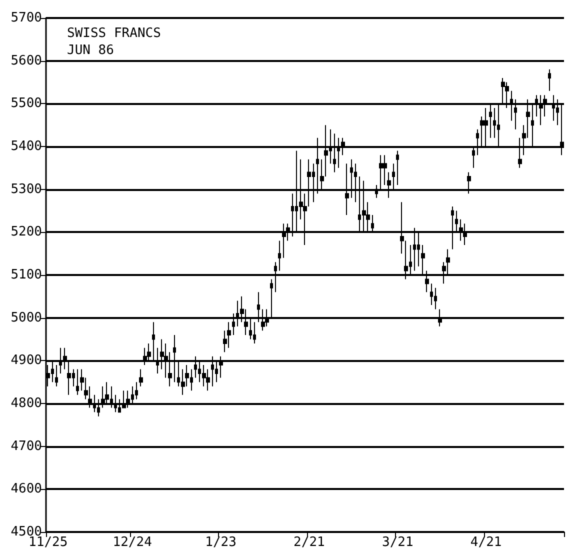  What do you see at coordinates (26, 146) in the screenshot?
I see `y-tick-label: 5400` at bounding box center [26, 146].